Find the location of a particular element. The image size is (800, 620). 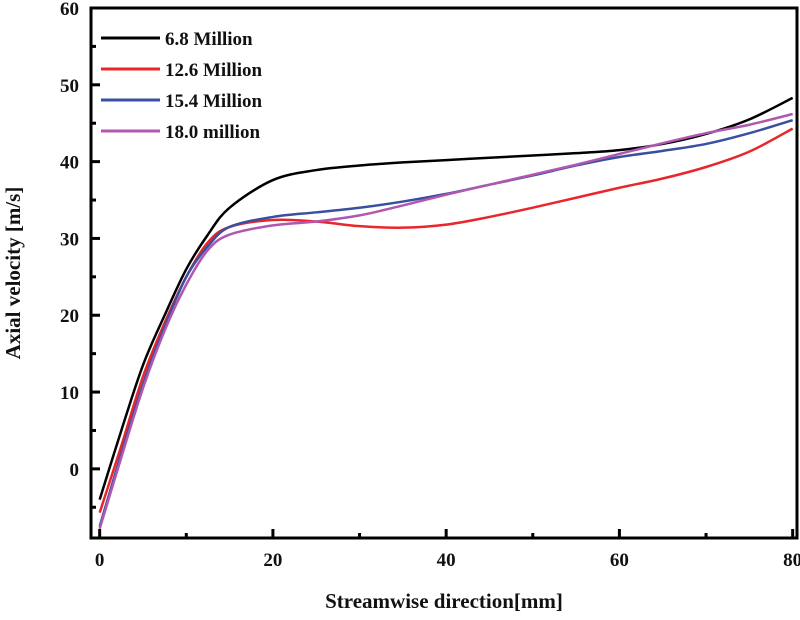

y-tick-label: 50 is located at coordinates (69, 86).